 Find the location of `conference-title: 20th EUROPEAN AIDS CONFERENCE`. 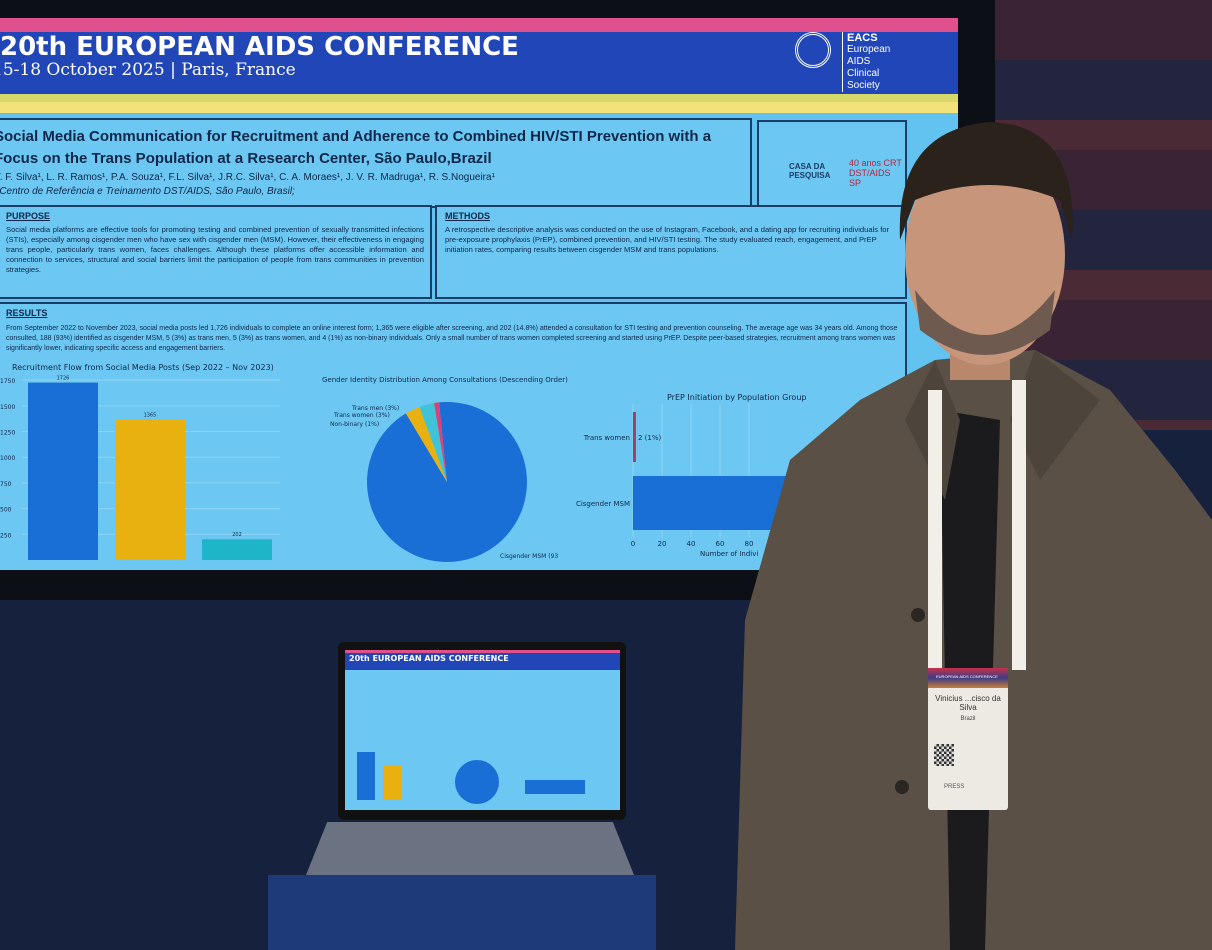

conference-title: 20th EUROPEAN AIDS CONFERENCE is located at coordinates (259, 47).